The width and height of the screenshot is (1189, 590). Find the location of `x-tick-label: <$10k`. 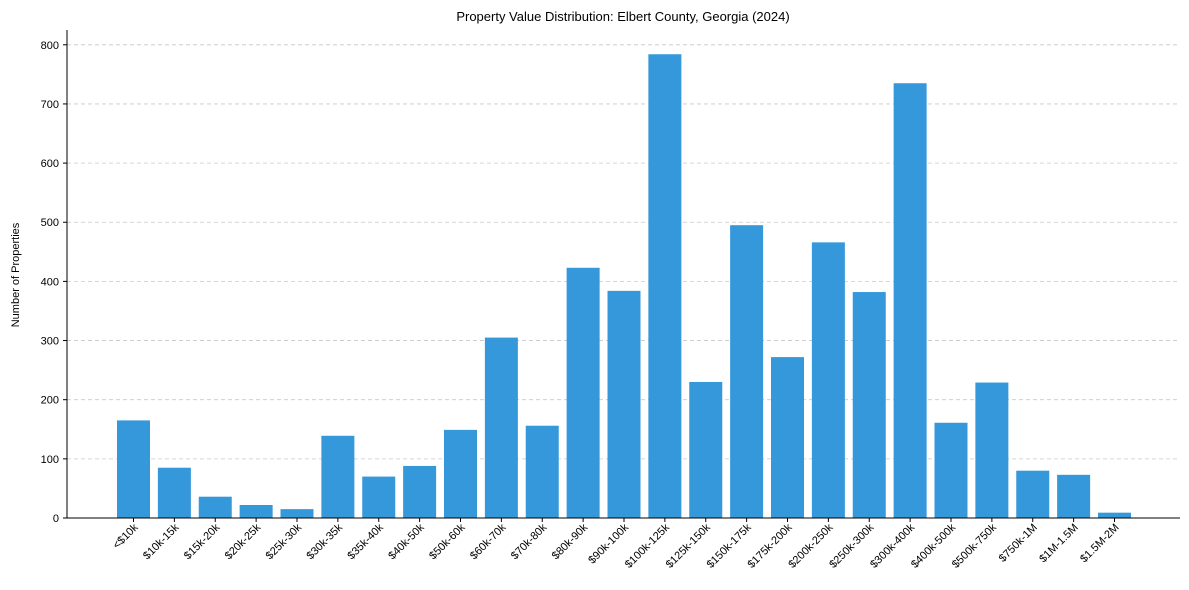

x-tick-label: <$10k is located at coordinates (126, 536).